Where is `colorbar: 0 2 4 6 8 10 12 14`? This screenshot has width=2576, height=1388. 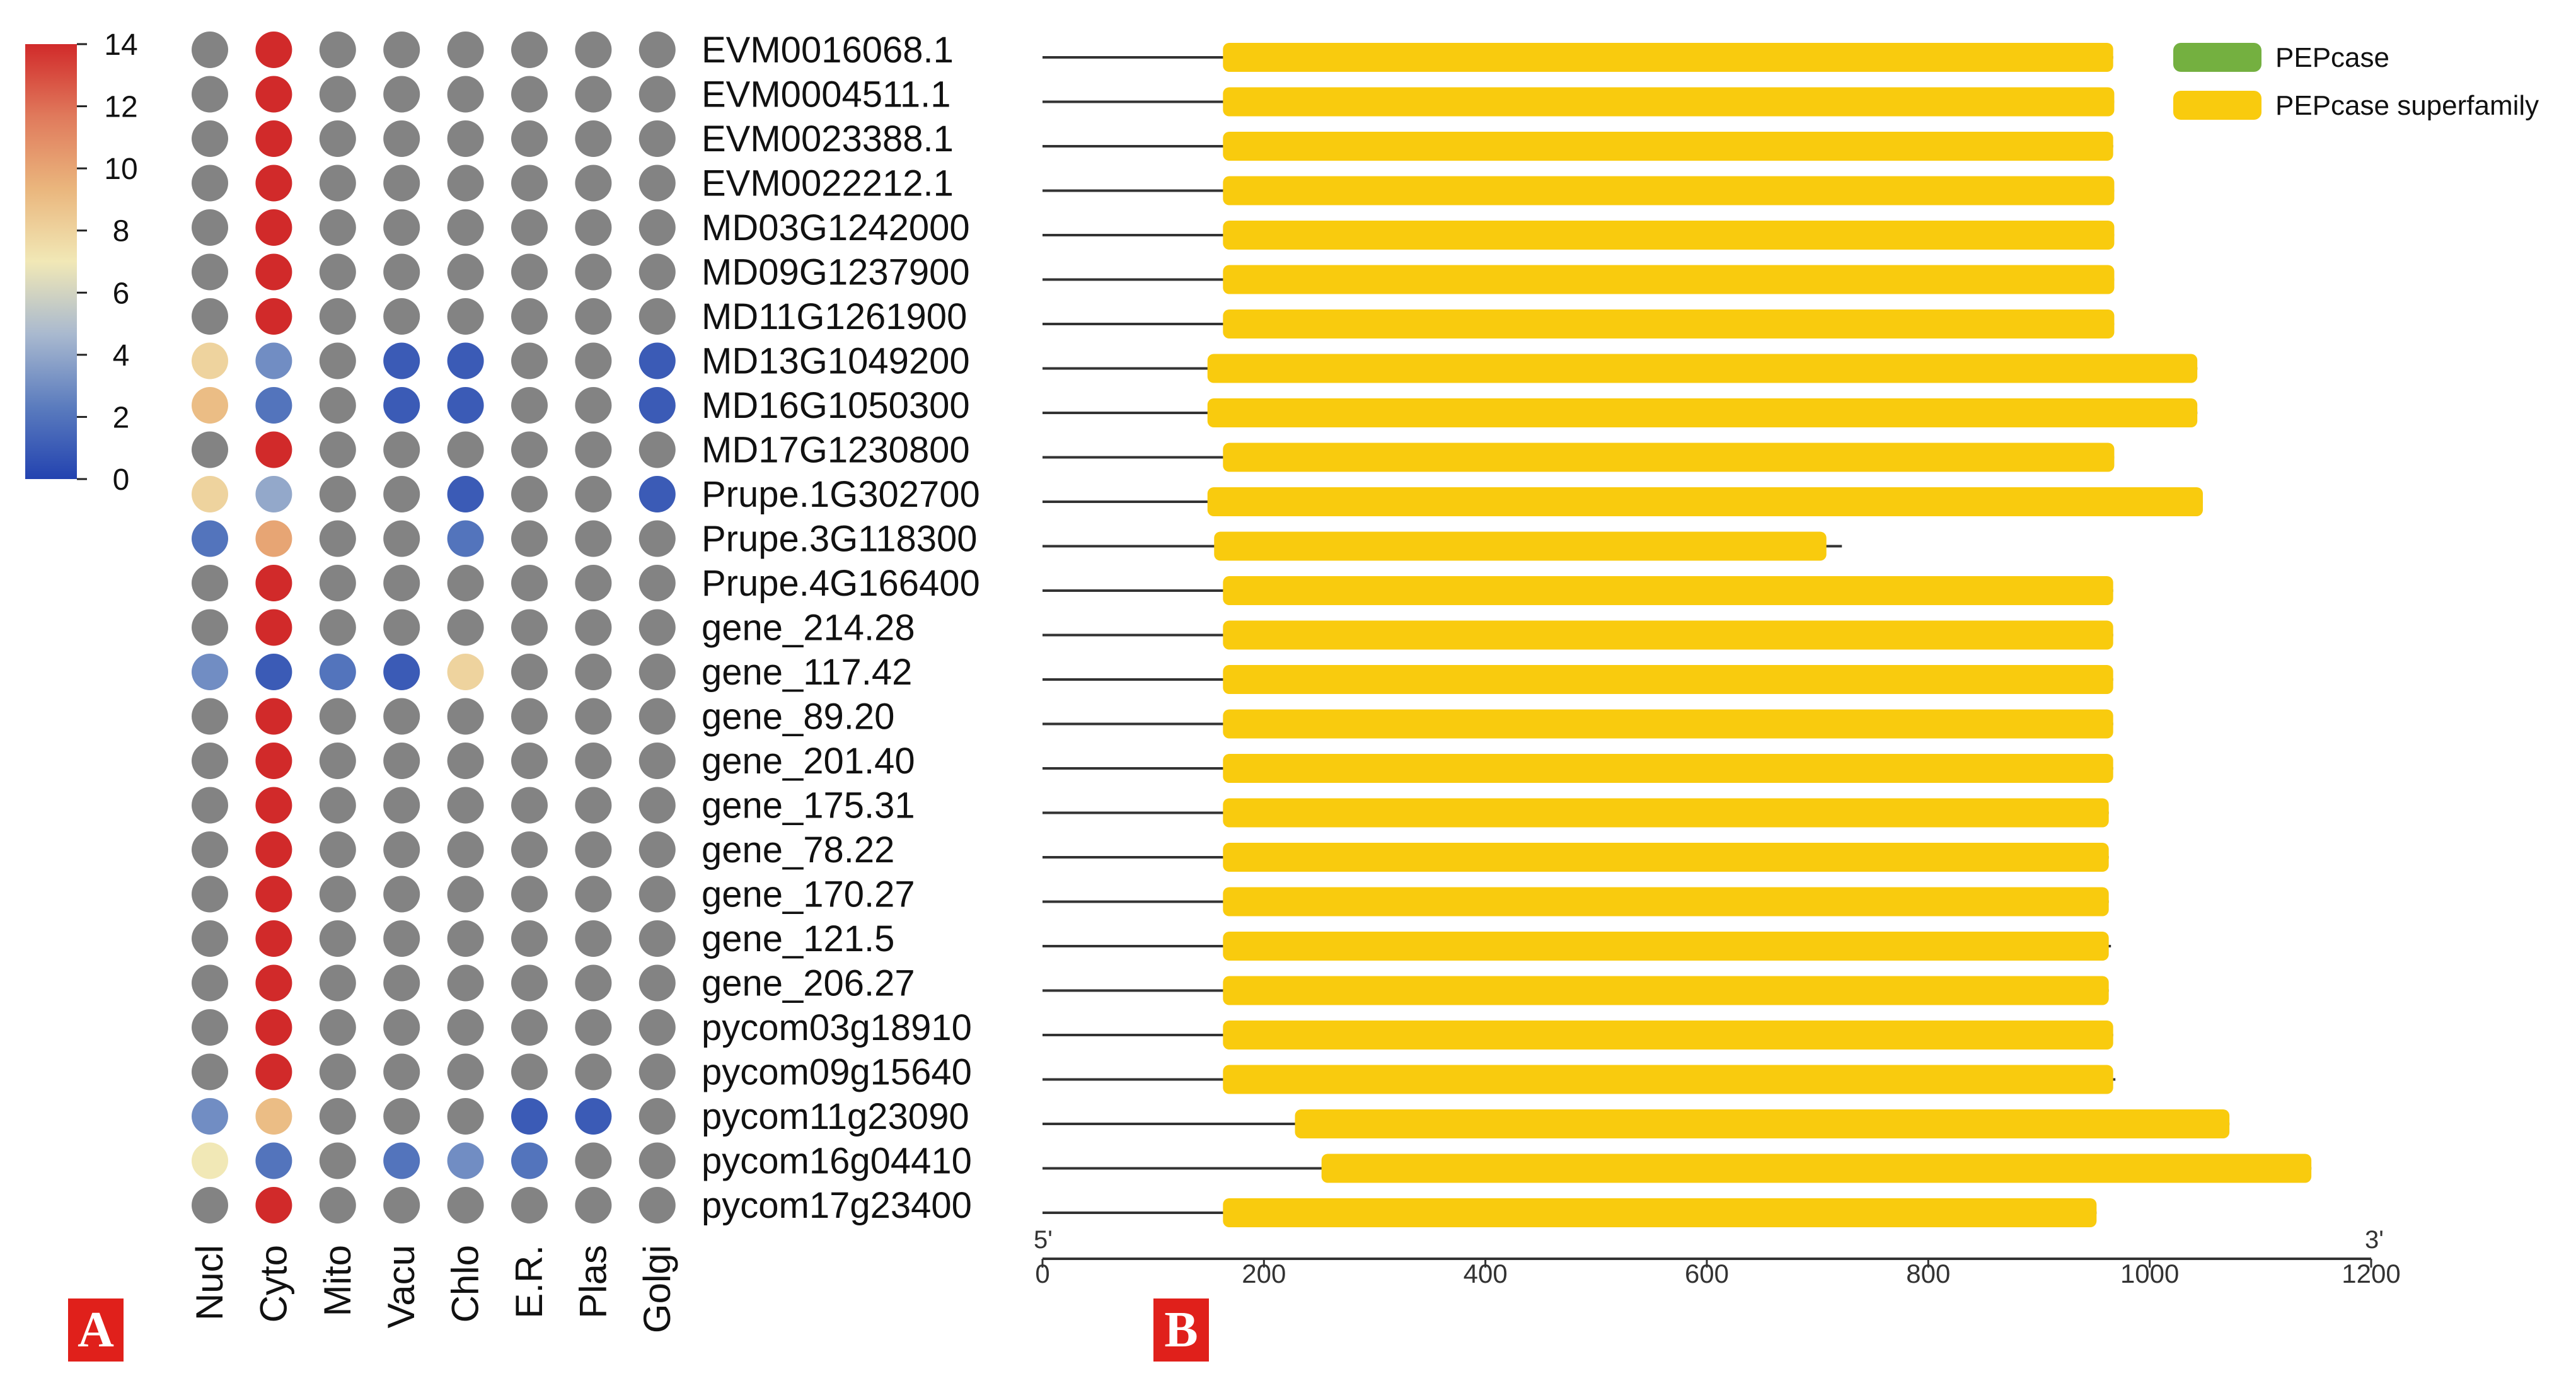
colorbar: 0 2 4 6 8 10 12 14 is located at coordinates (82, 262).